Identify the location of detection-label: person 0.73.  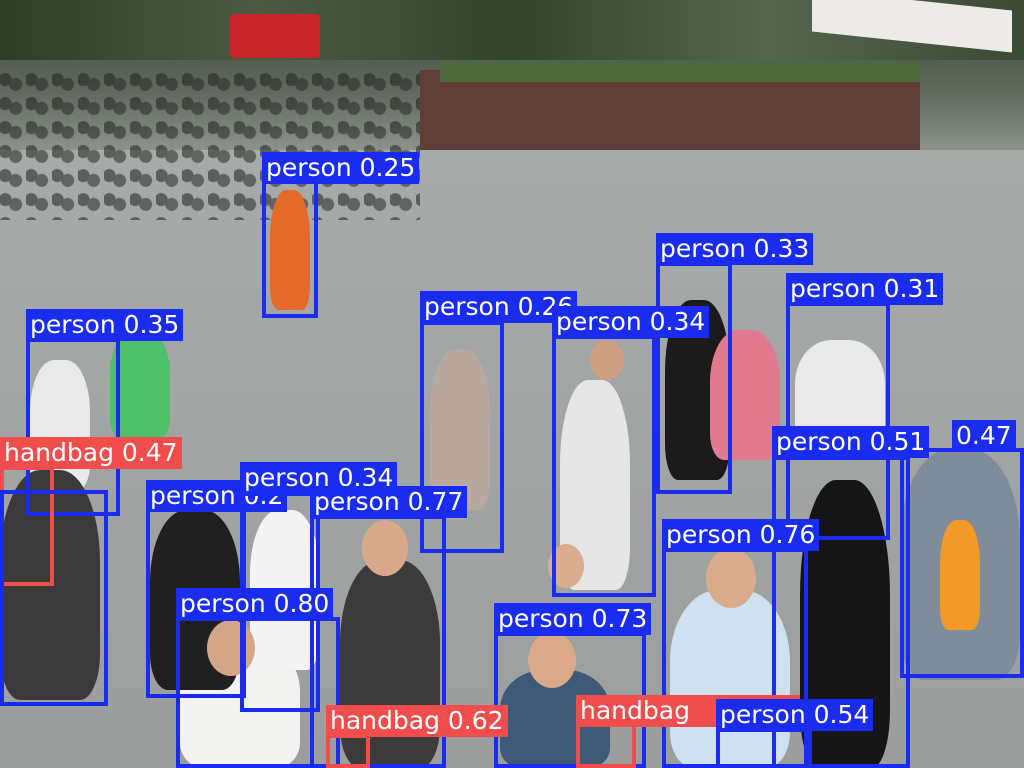
(573, 619).